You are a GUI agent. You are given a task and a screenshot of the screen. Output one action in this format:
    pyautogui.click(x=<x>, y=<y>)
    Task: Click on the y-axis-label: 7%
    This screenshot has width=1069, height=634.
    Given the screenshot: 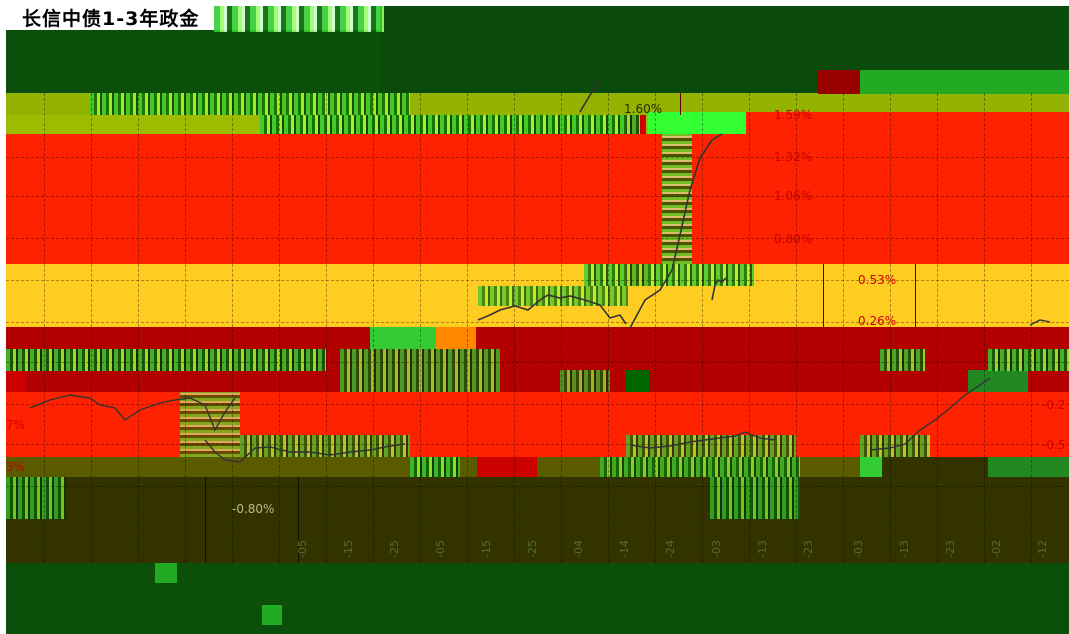 What is the action you would take?
    pyautogui.click(x=16, y=425)
    